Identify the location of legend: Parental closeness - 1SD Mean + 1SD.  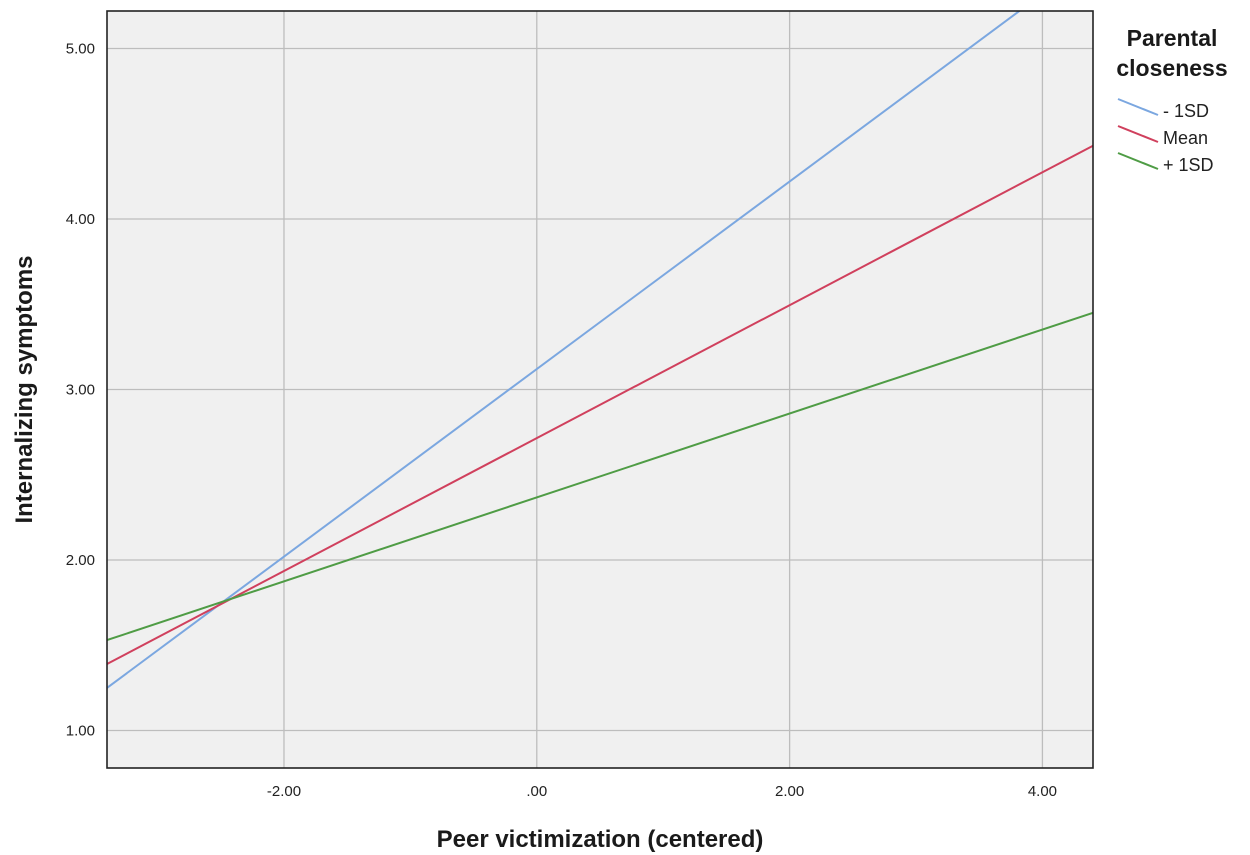
(1171, 100).